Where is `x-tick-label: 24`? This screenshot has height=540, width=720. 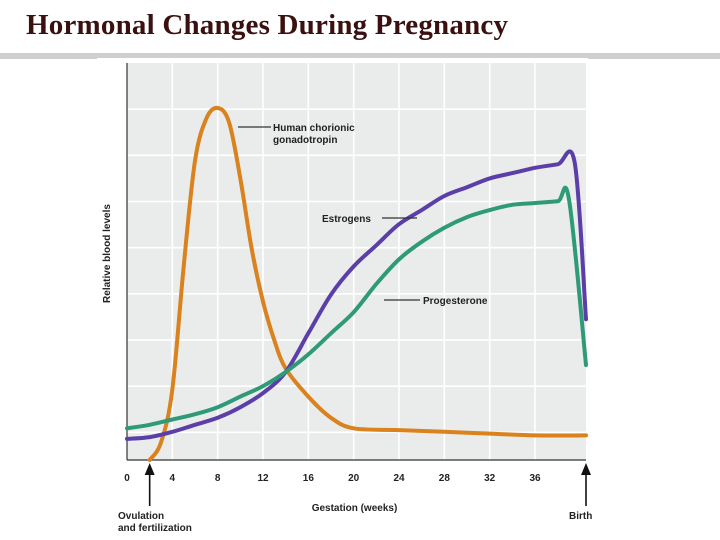 x-tick-label: 24 is located at coordinates (399, 478).